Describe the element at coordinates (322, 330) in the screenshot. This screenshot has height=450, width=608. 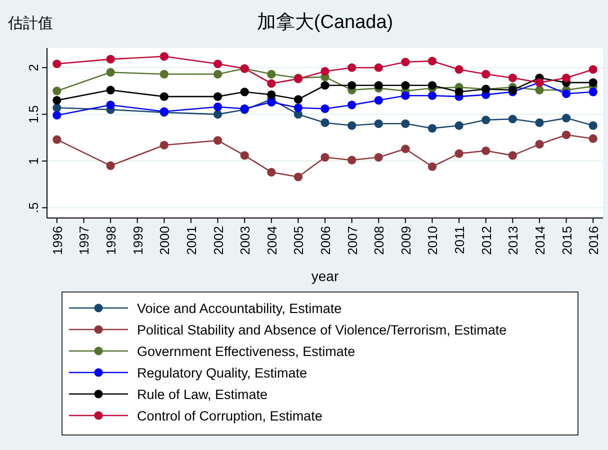
I see `legend-label: Political Stability and Absence of Violence/Terrorism, Estimate` at that location.